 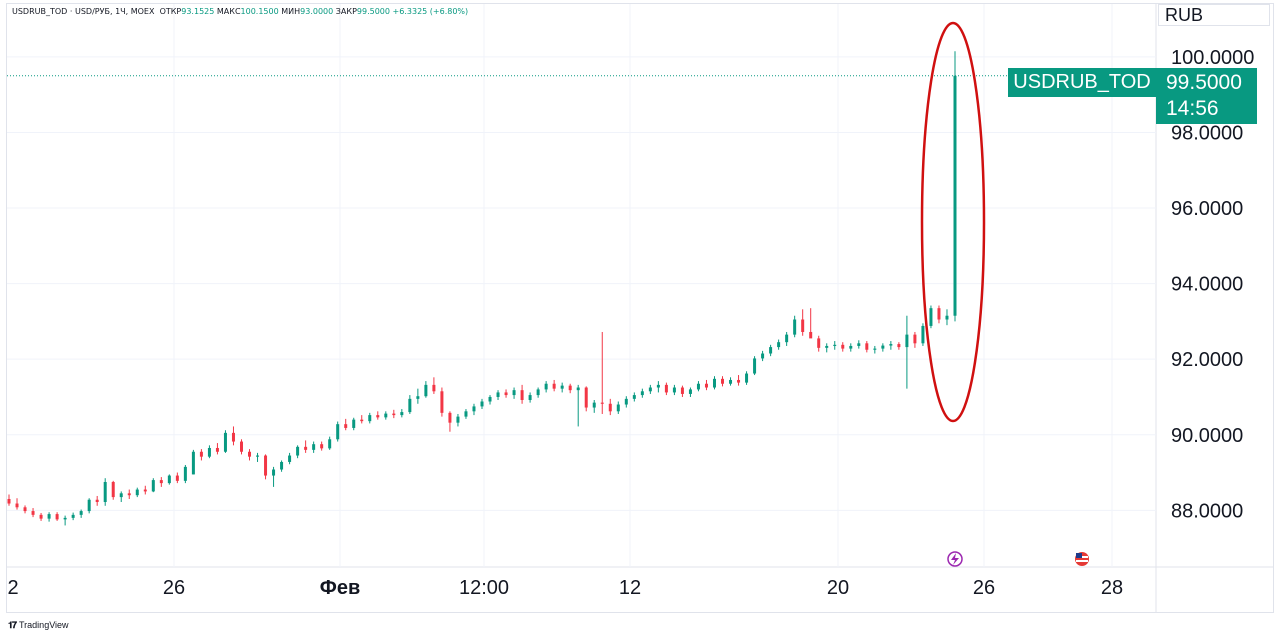 I want to click on close-label: ЗАКР, so click(x=346, y=11).